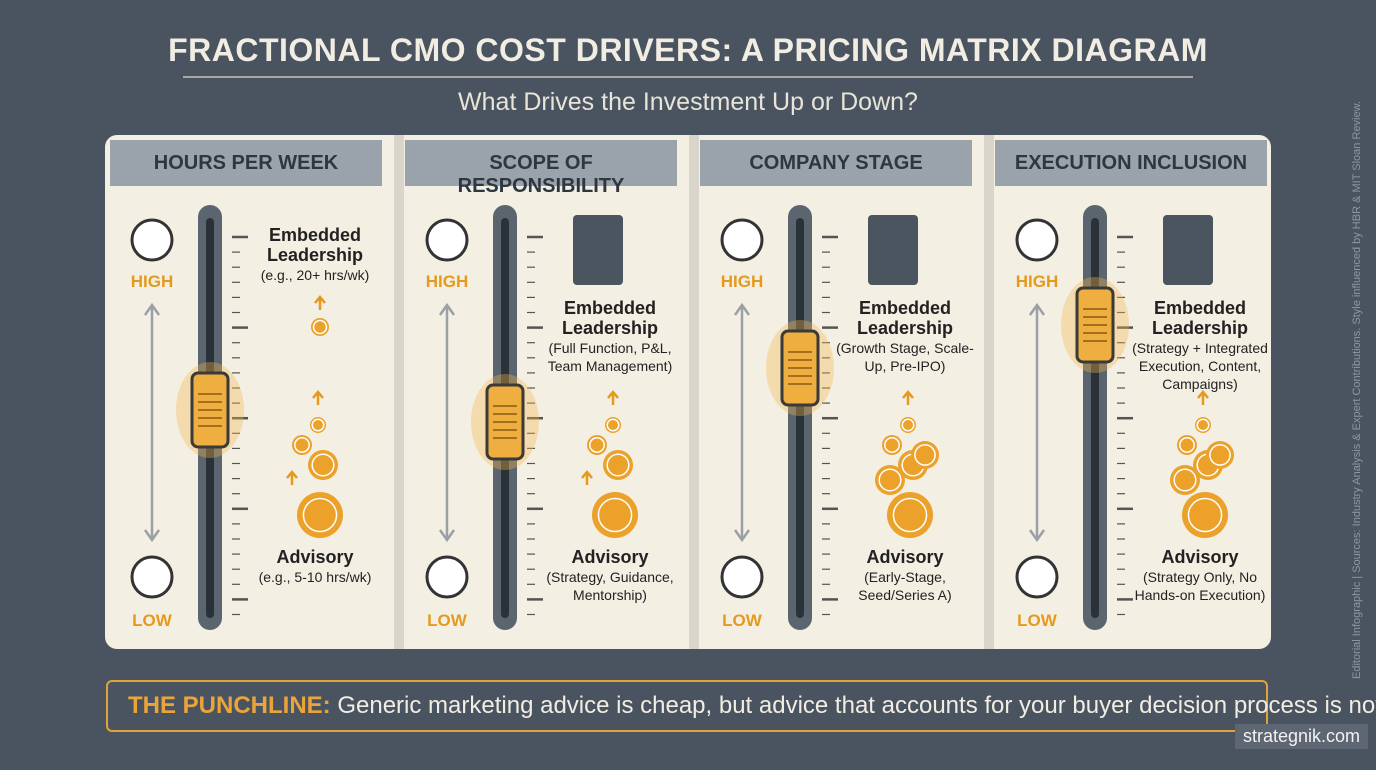 The width and height of the screenshot is (1376, 770). What do you see at coordinates (541, 174) in the screenshot?
I see `panel-header: SCOPE OF RESPONSIBILITY` at bounding box center [541, 174].